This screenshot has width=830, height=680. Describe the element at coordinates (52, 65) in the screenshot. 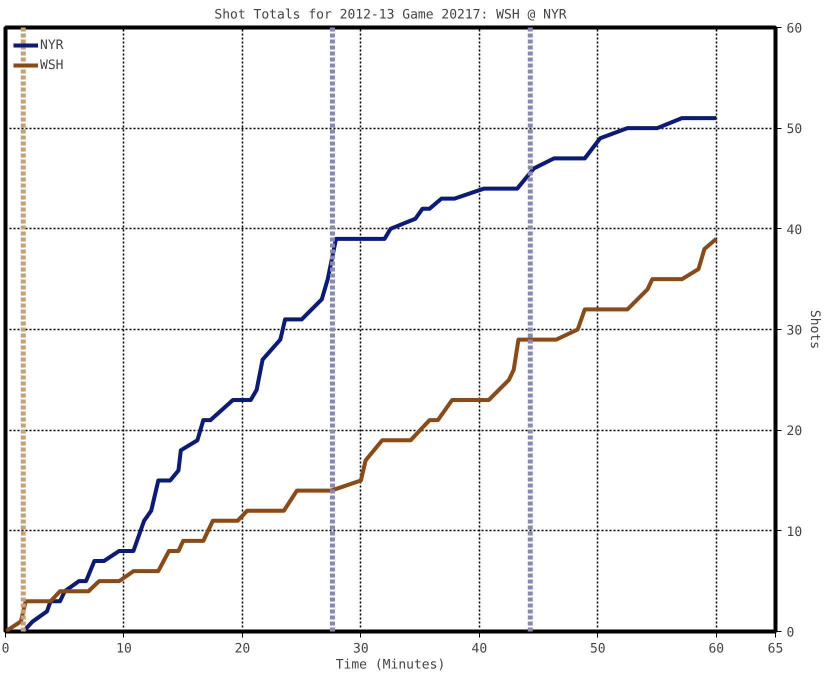

I see `legend-label: WSH` at that location.